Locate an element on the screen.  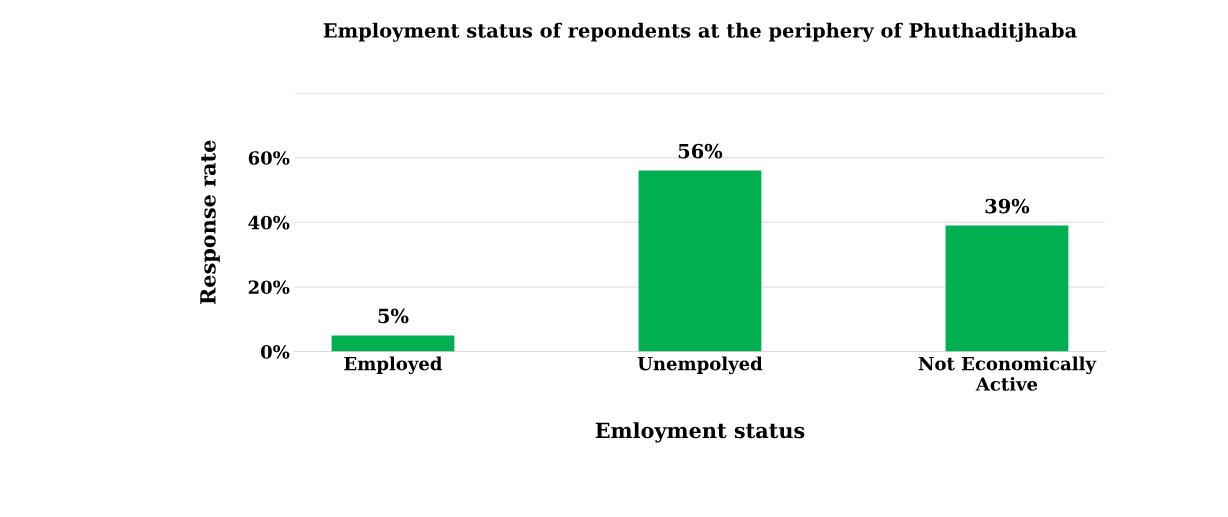
y-tick-label: 0% is located at coordinates (275, 352).